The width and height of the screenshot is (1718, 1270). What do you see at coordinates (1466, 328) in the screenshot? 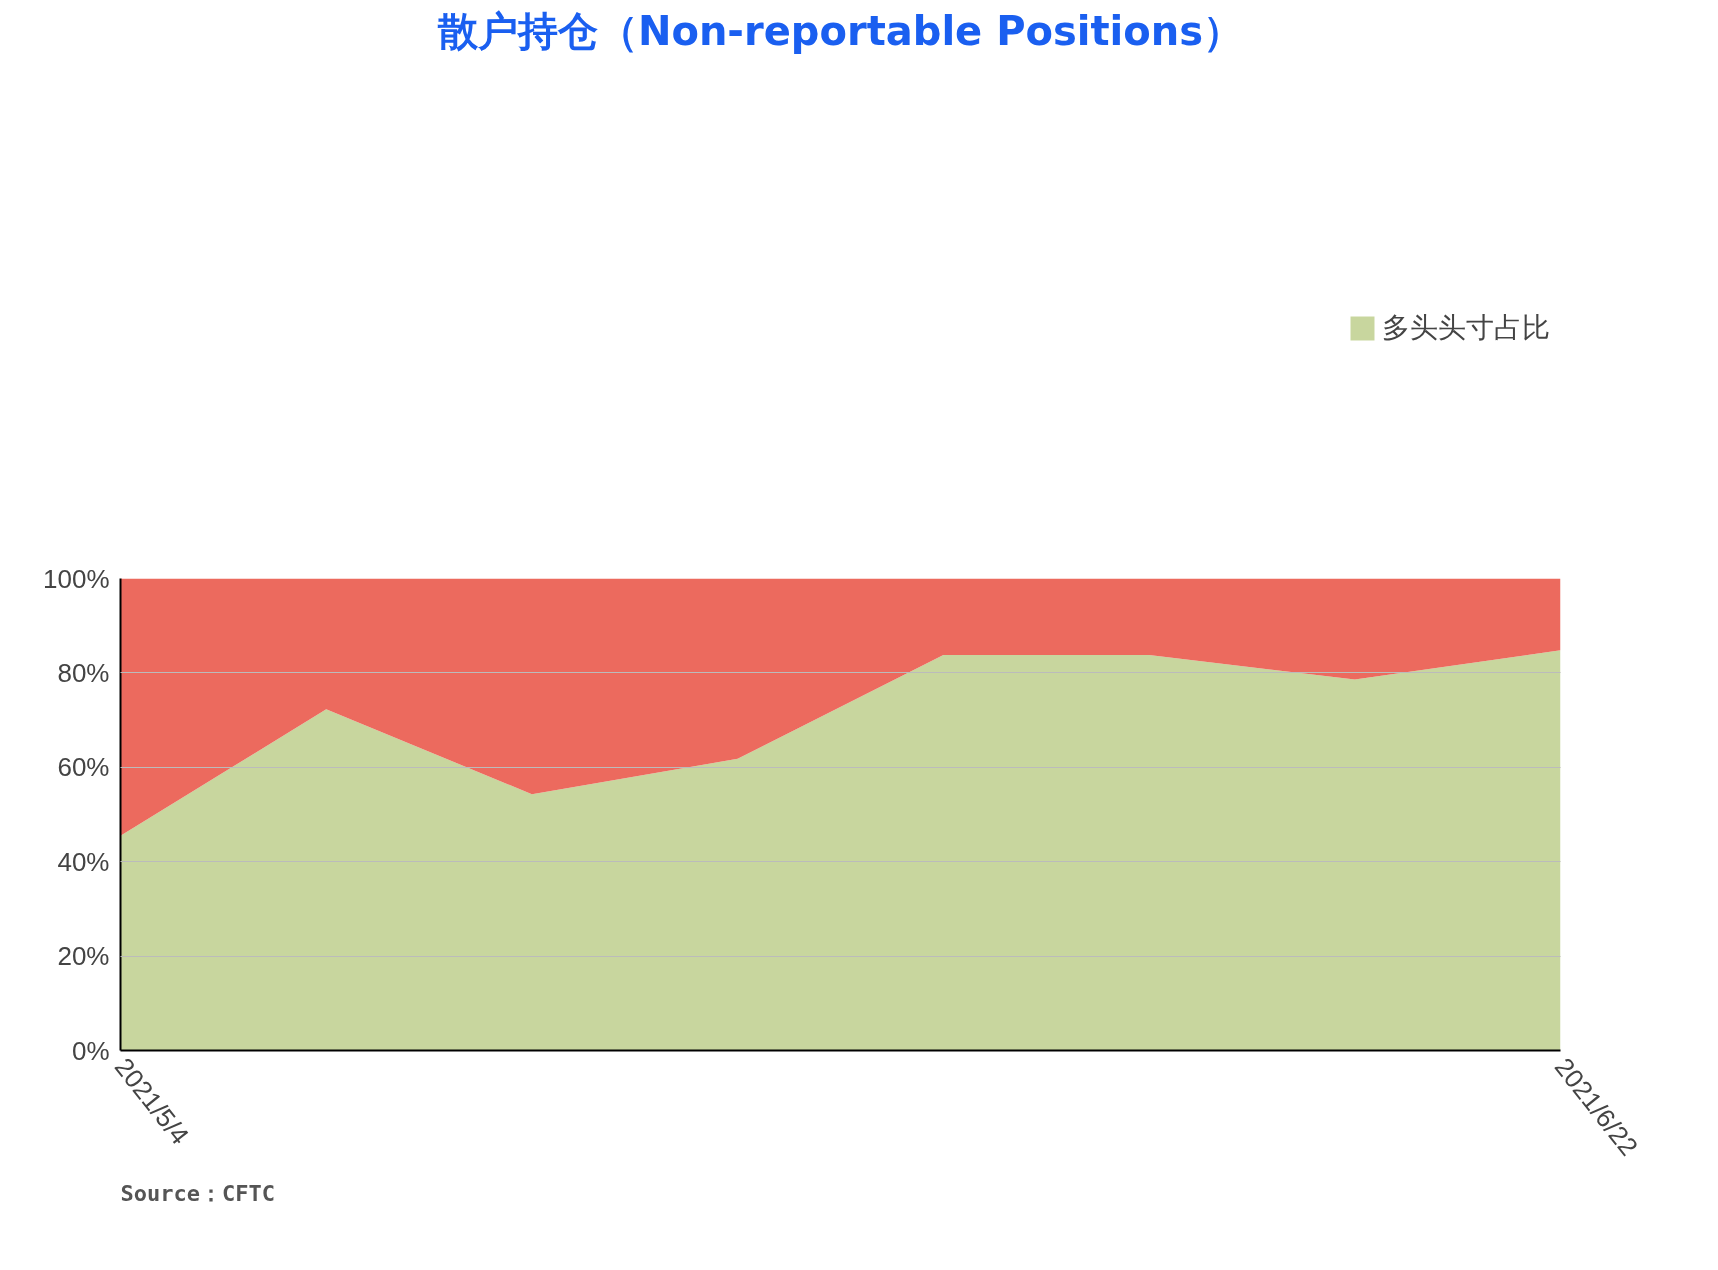
I see `legend-label: 多头头寸占比` at bounding box center [1466, 328].